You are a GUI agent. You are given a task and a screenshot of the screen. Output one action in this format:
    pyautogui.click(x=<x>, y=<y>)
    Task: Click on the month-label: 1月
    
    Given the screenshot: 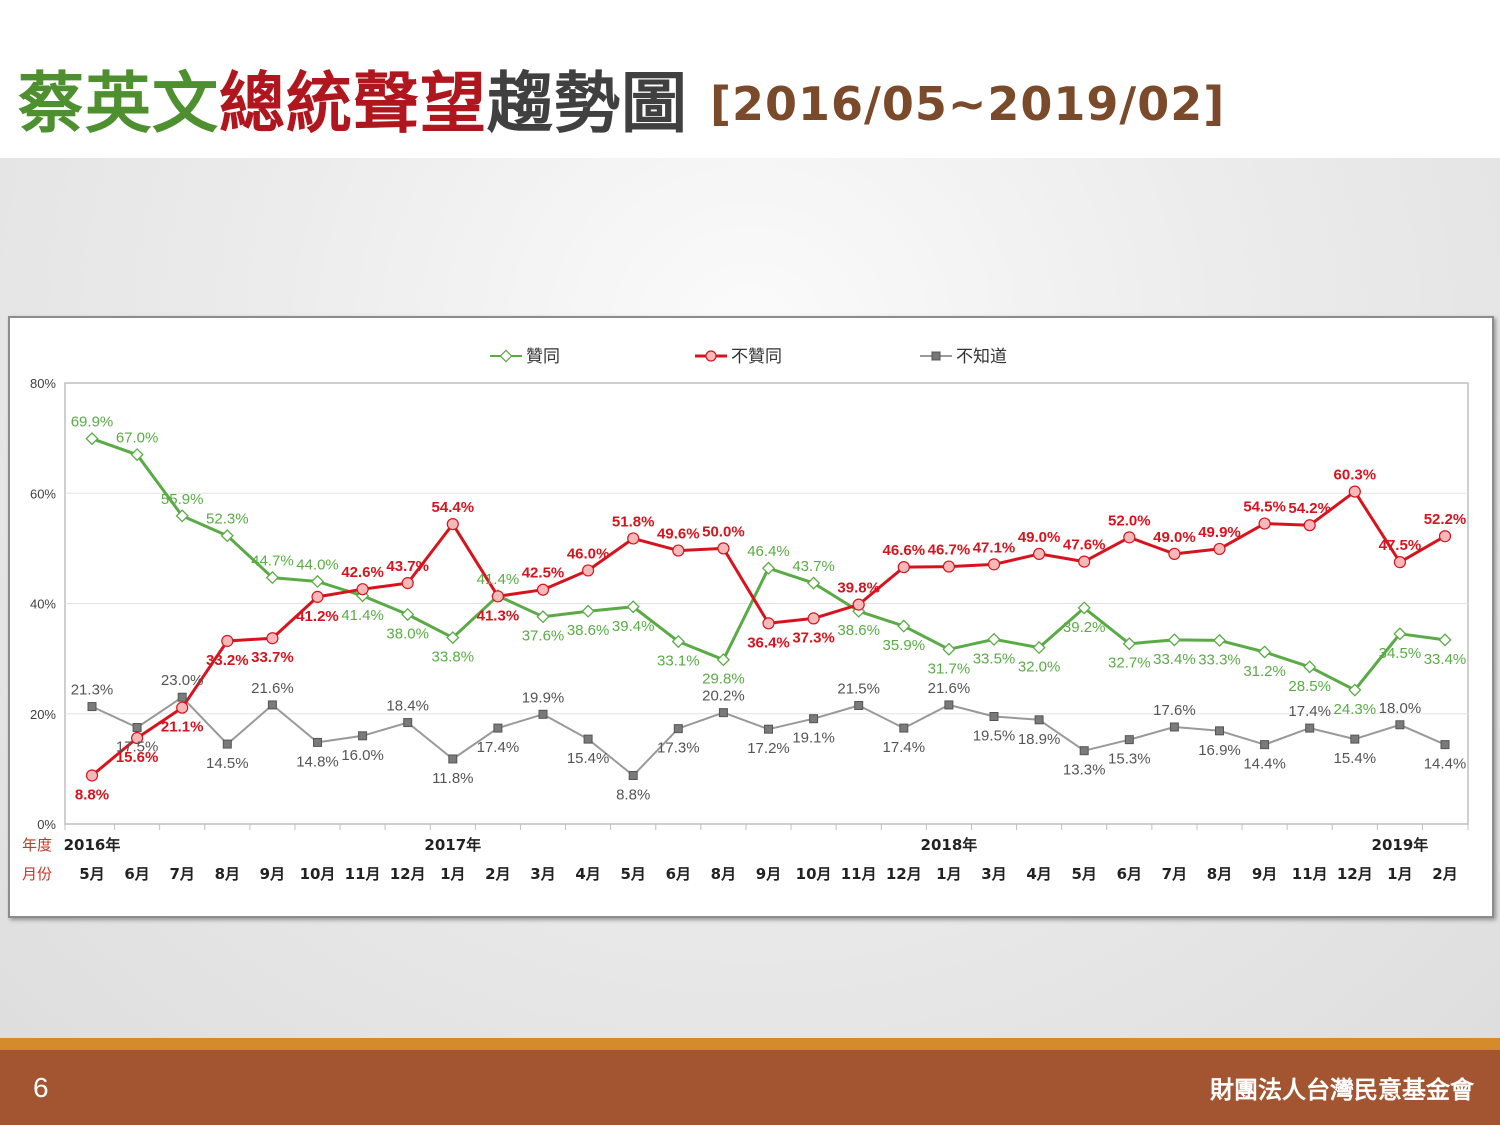 What is the action you would take?
    pyautogui.click(x=948, y=874)
    